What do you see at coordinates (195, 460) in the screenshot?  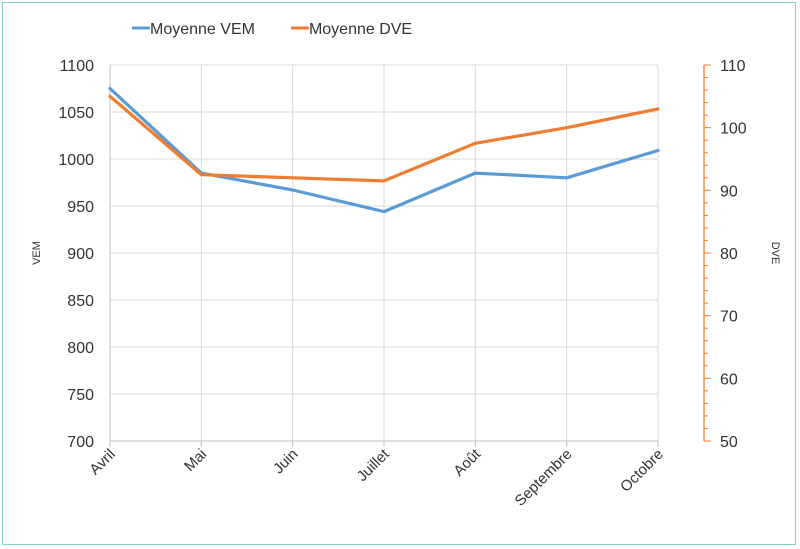 I see `x-tick-label: Mai` at bounding box center [195, 460].